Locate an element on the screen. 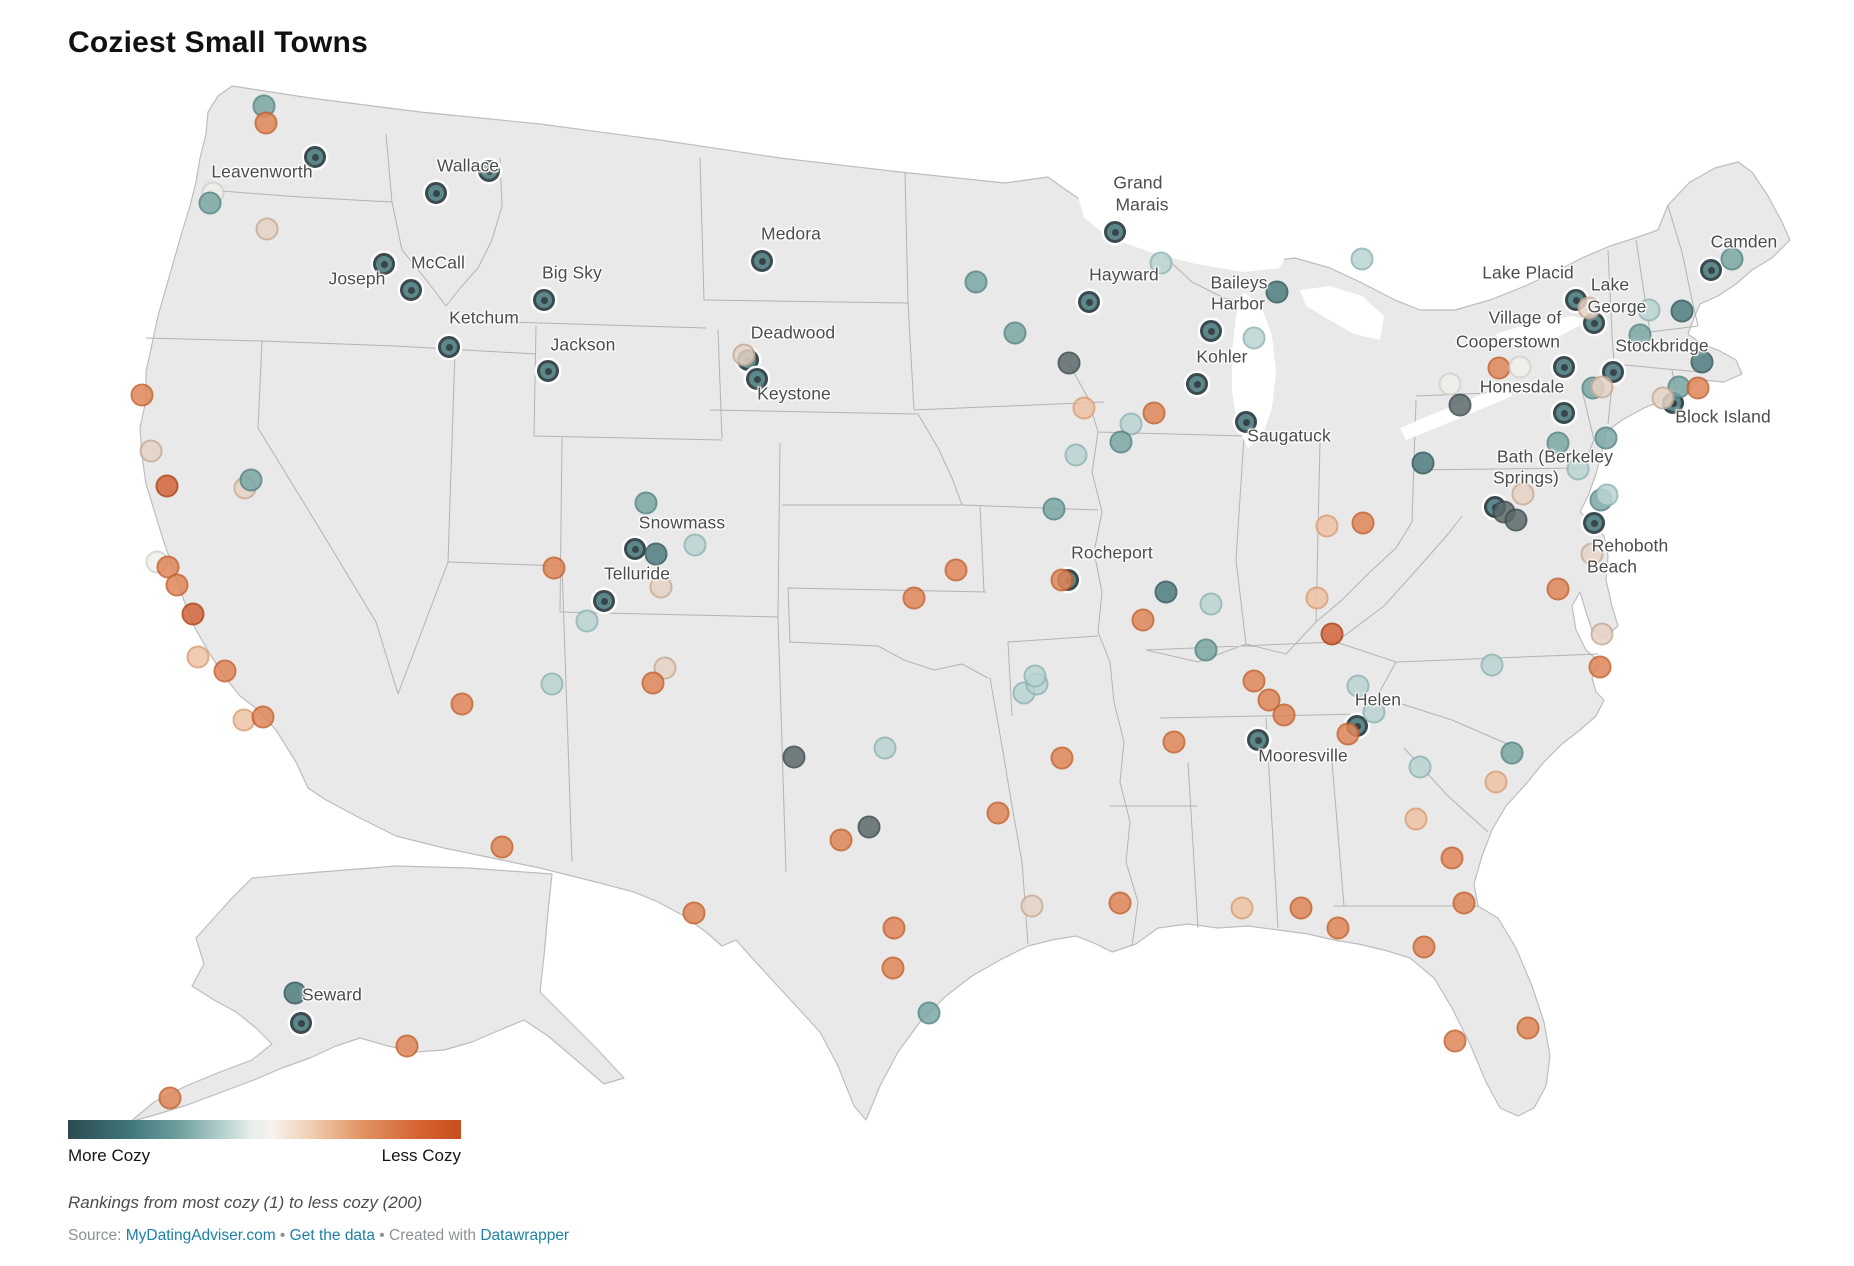  map-dot-ketchum is located at coordinates (449, 347).